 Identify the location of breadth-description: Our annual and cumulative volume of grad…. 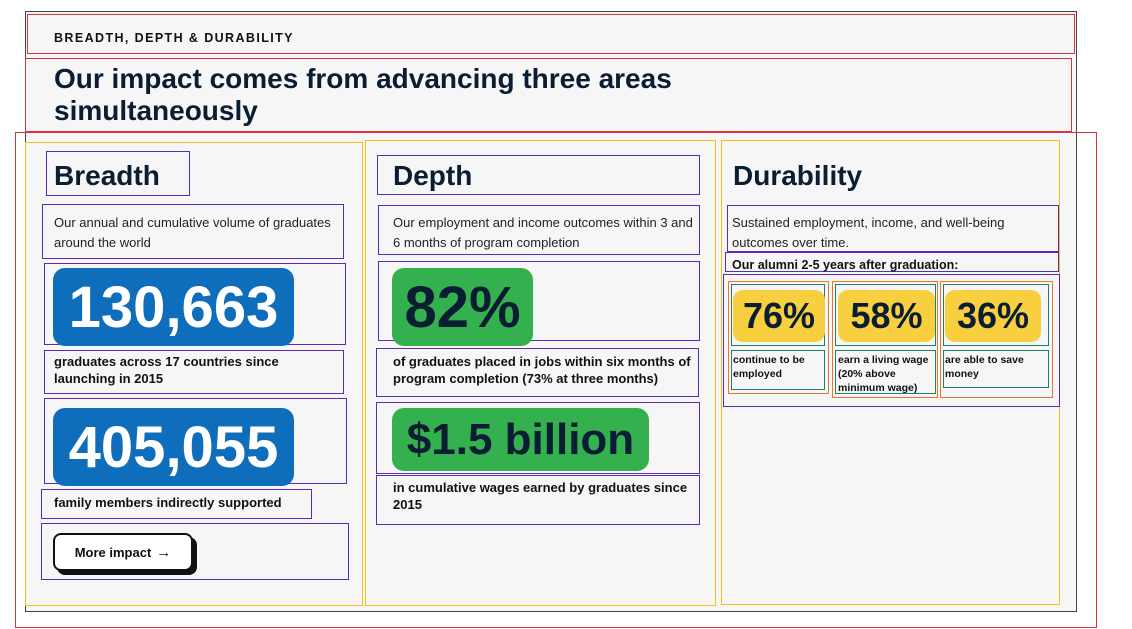
(192, 232).